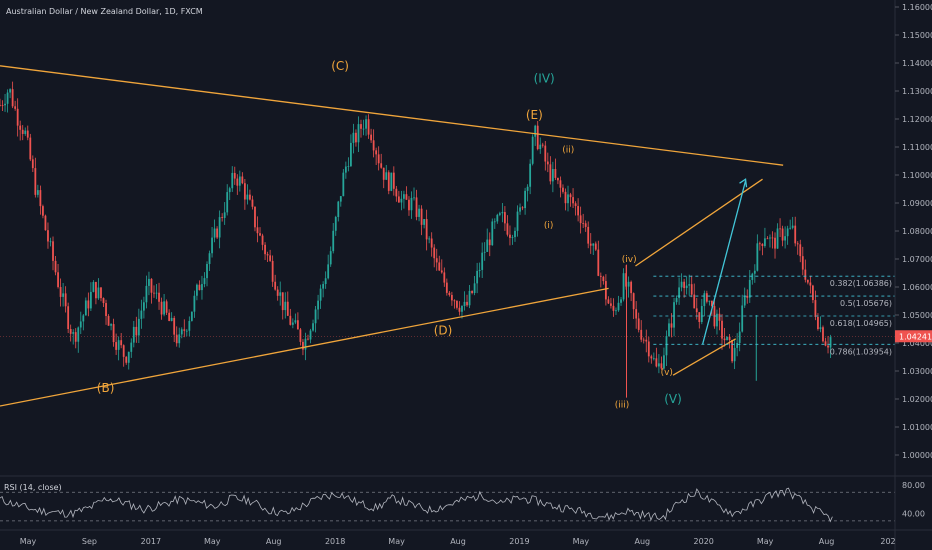  I want to click on price-tick-label: 1.06000, so click(917, 287).